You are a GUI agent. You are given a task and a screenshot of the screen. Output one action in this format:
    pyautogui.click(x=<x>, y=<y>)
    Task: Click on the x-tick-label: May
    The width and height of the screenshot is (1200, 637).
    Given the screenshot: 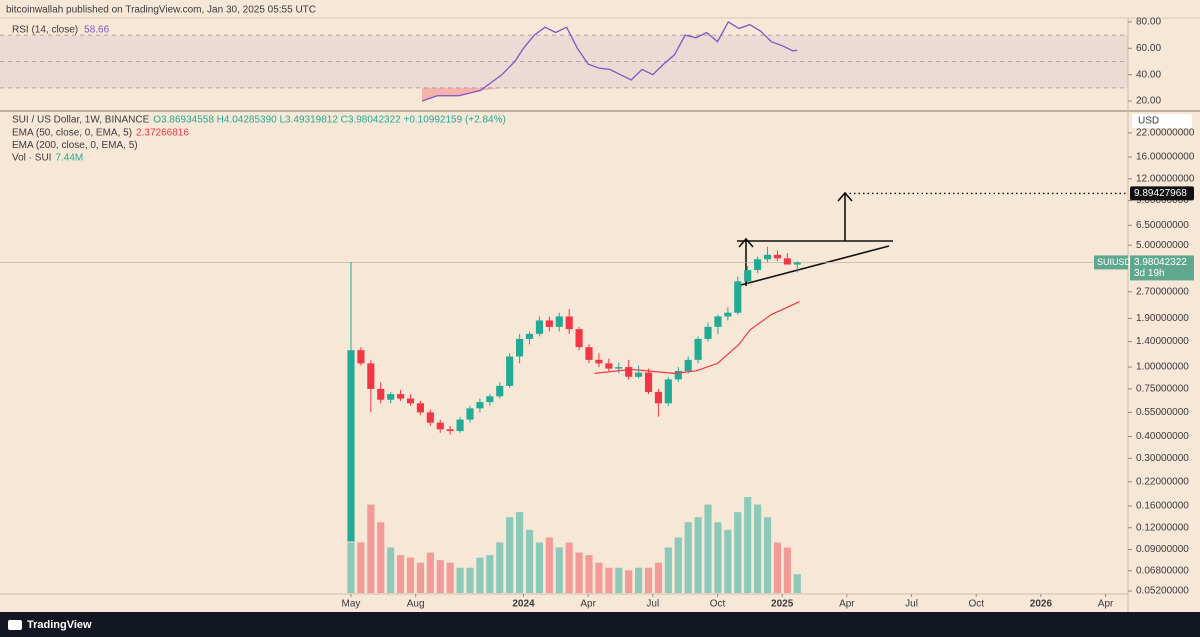 What is the action you would take?
    pyautogui.click(x=351, y=604)
    